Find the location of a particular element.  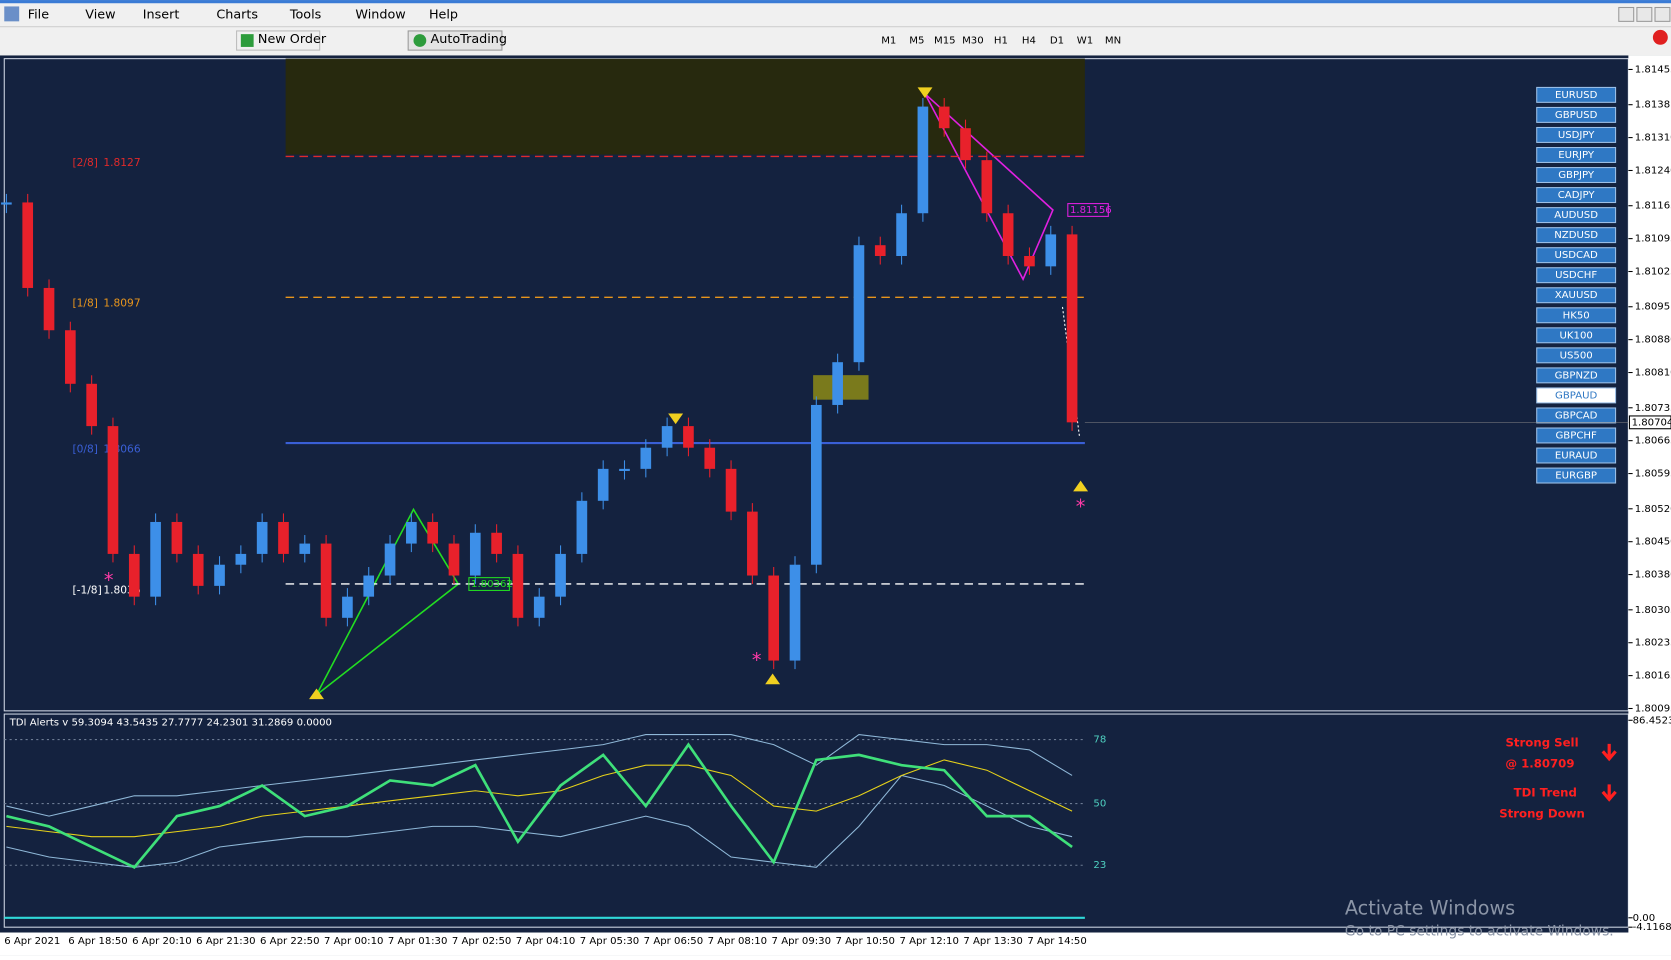

minimize is located at coordinates (1626, 14).